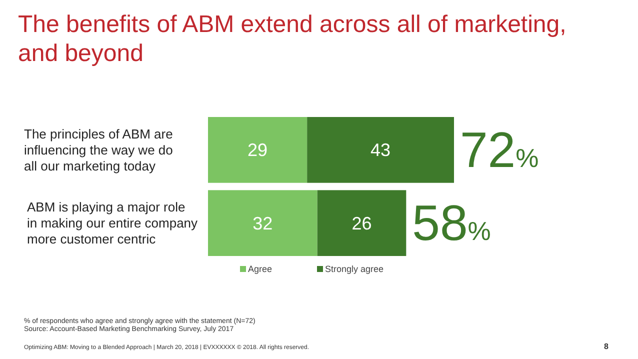 The height and width of the screenshot is (359, 638). What do you see at coordinates (354, 269) in the screenshot?
I see `legend-label: Strongly agree` at bounding box center [354, 269].